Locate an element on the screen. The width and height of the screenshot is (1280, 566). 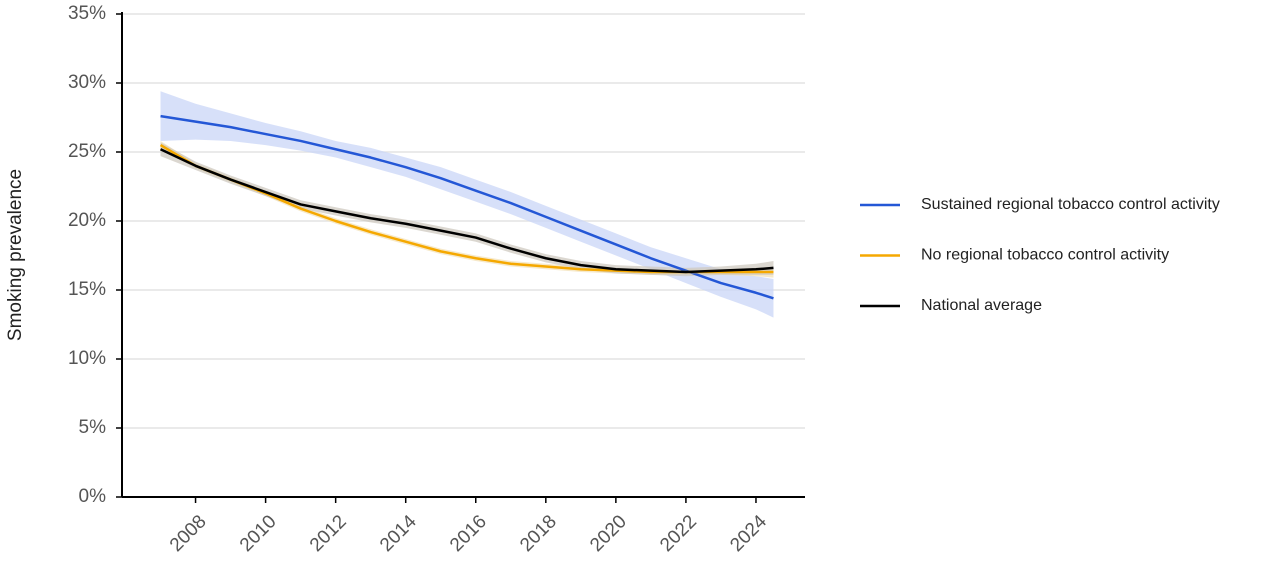
y-tick-label: 25% is located at coordinates (87, 151).